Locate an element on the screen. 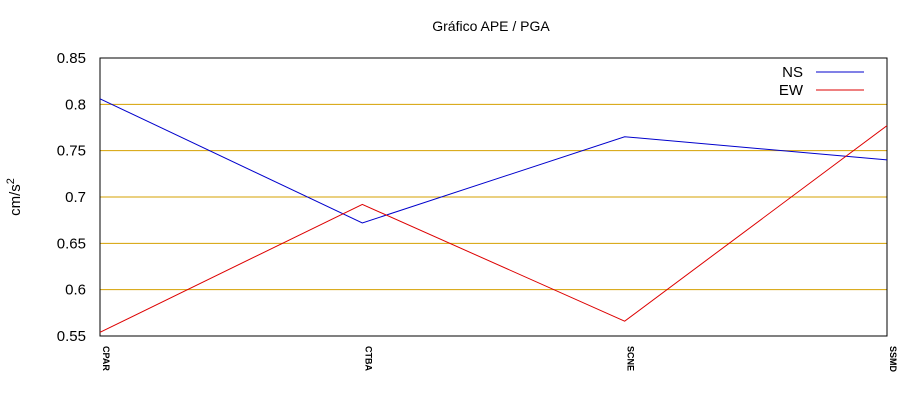 This screenshot has height=400, width=920. chart-title: Gráfico APE / PGA is located at coordinates (491, 26).